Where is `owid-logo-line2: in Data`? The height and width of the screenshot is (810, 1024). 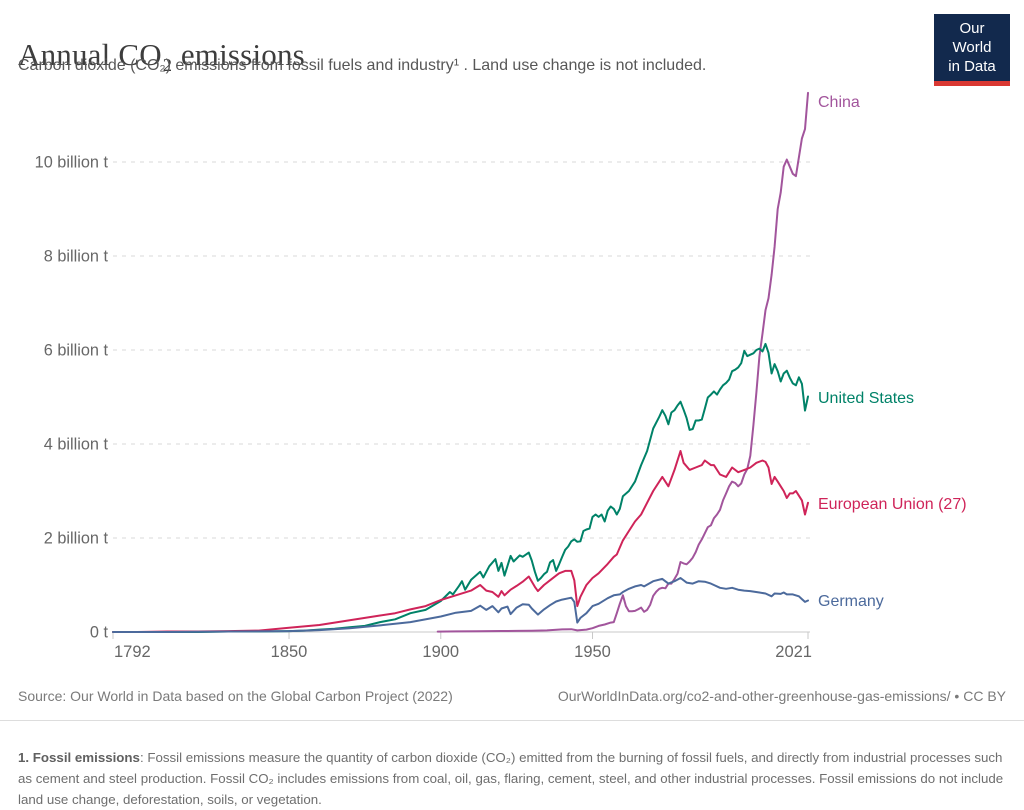 owid-logo-line2: in Data is located at coordinates (972, 66).